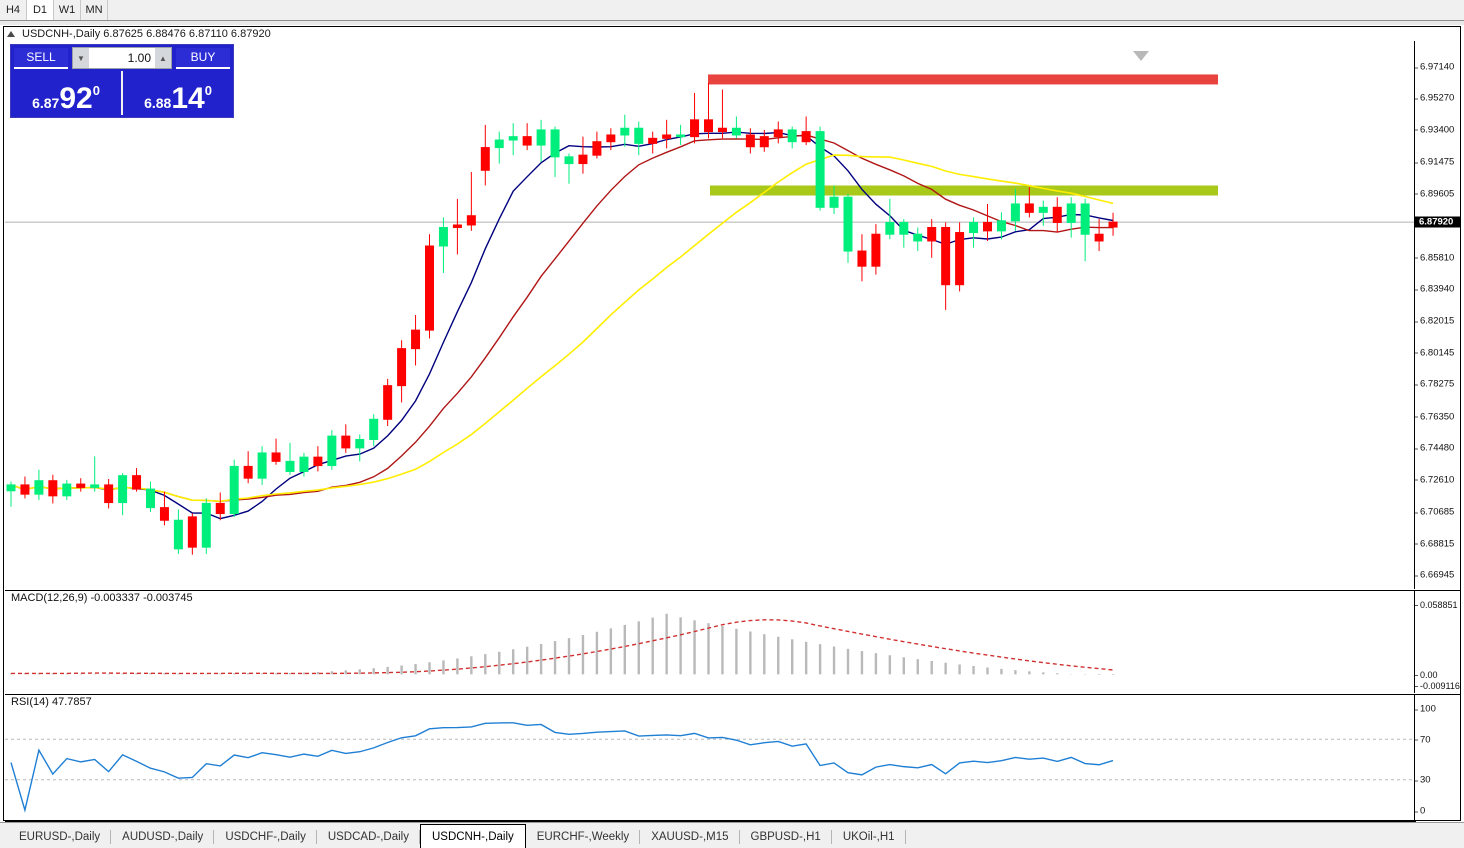  What do you see at coordinates (1438, 448) in the screenshot?
I see `price-tick: 6.74480` at bounding box center [1438, 448].